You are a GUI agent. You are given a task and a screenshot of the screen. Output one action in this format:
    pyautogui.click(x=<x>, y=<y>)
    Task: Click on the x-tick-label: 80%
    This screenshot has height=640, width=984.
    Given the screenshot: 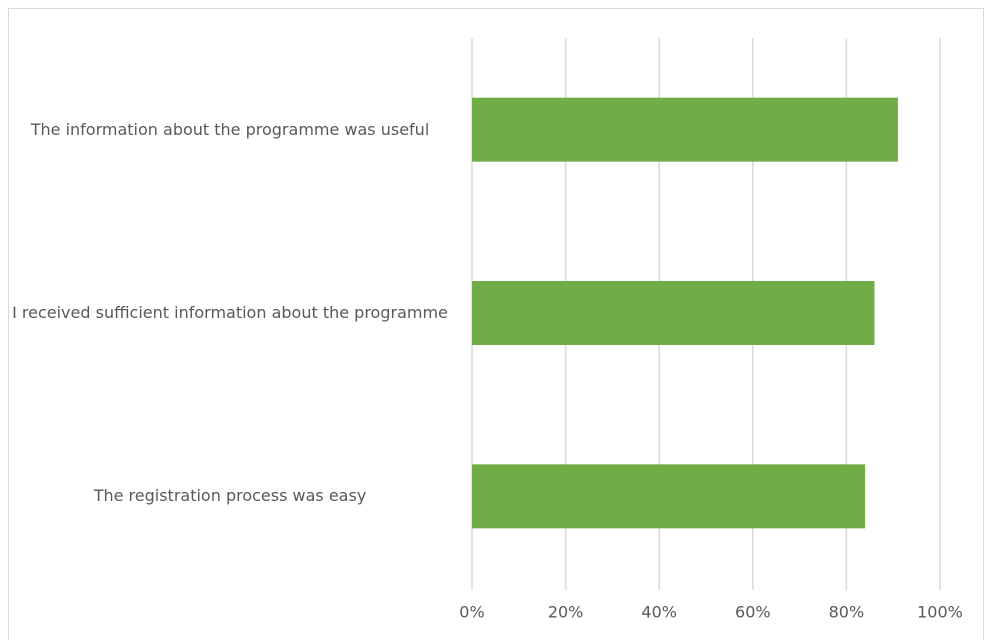 What is the action you would take?
    pyautogui.click(x=847, y=612)
    